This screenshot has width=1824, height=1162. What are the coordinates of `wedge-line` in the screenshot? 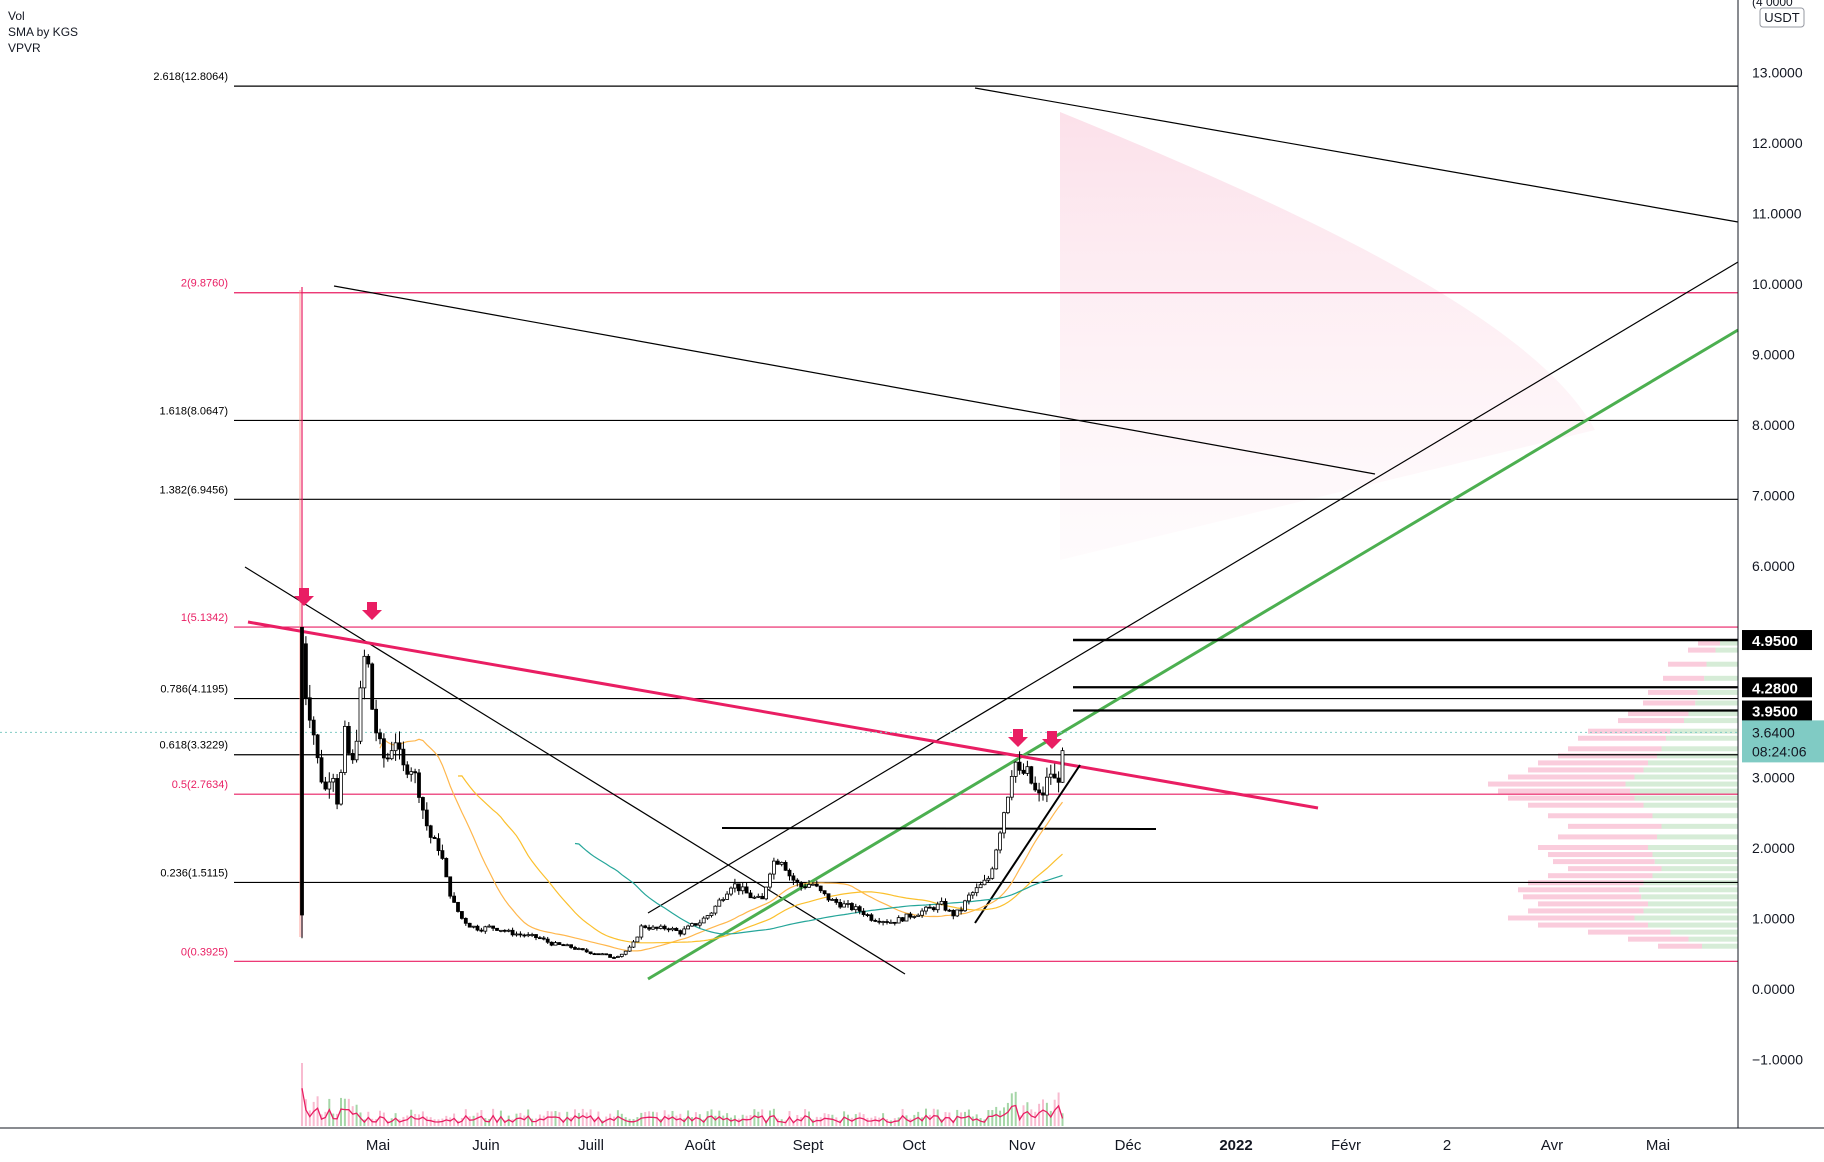 It's located at (1027, 844).